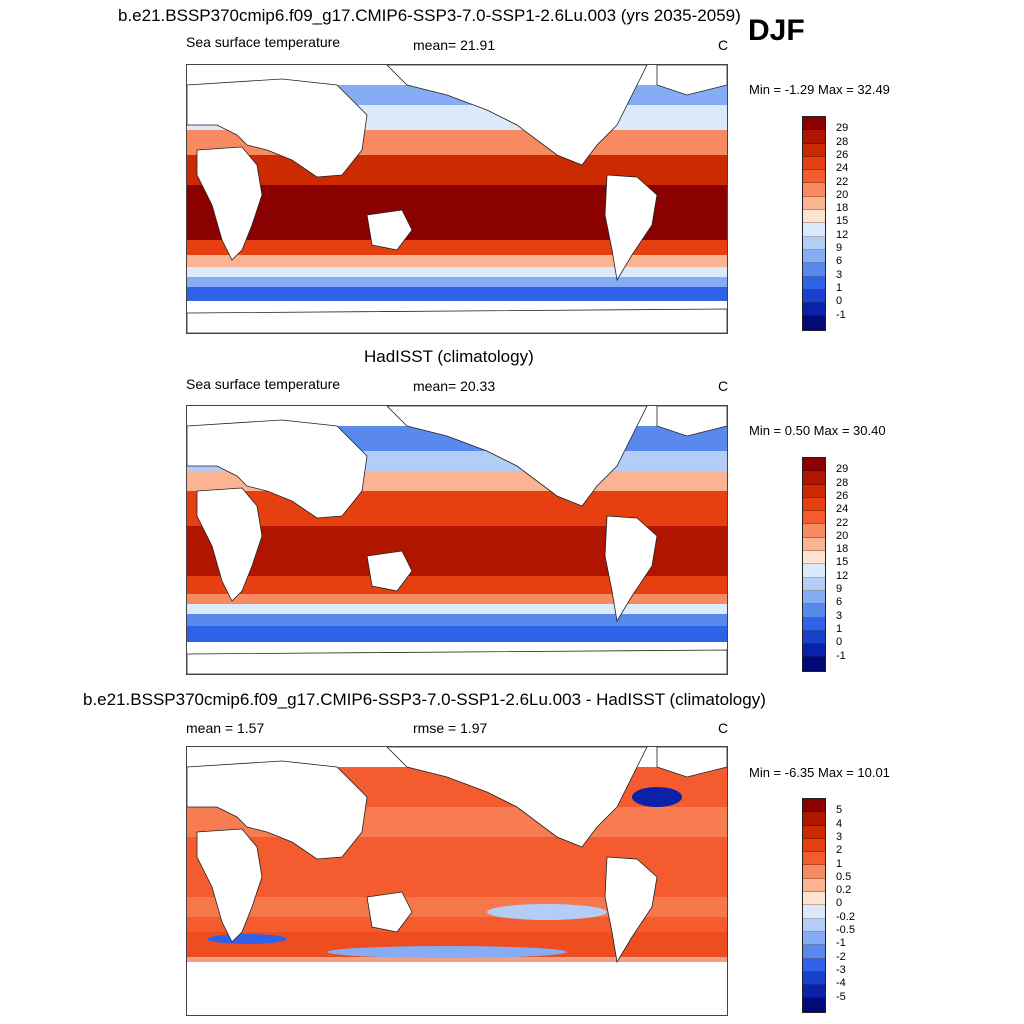 The width and height of the screenshot is (1024, 1024). Describe the element at coordinates (819, 772) in the screenshot. I see `panel3-minmax: Min = -6.35 Max = 10.01` at that location.